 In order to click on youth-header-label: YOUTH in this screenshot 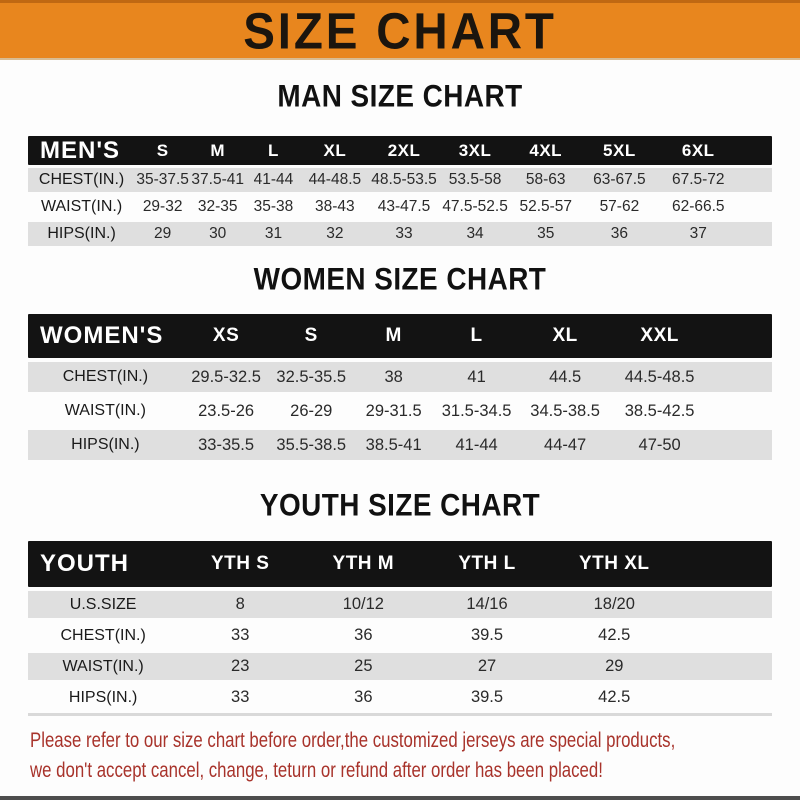, I will do `click(84, 563)`.